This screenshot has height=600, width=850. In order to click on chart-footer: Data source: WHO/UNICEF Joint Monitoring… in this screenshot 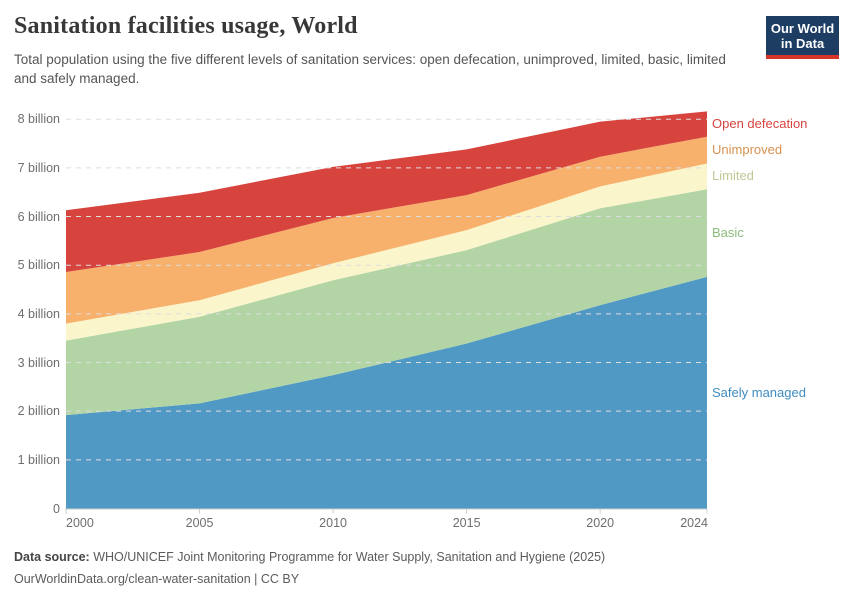, I will do `click(309, 568)`.